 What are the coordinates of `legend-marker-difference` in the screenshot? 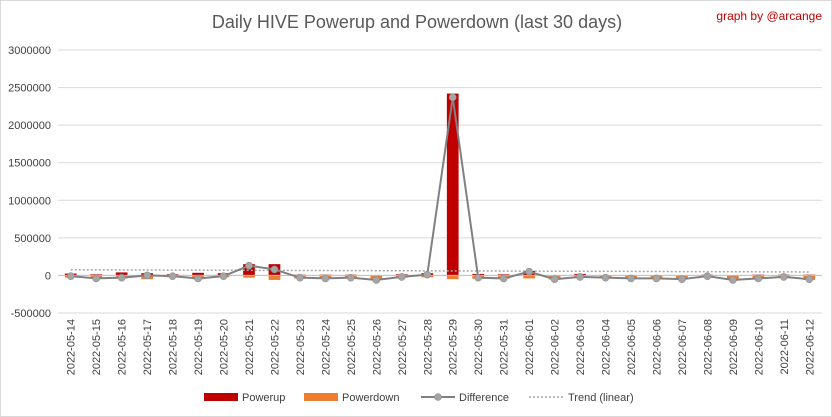 It's located at (438, 397).